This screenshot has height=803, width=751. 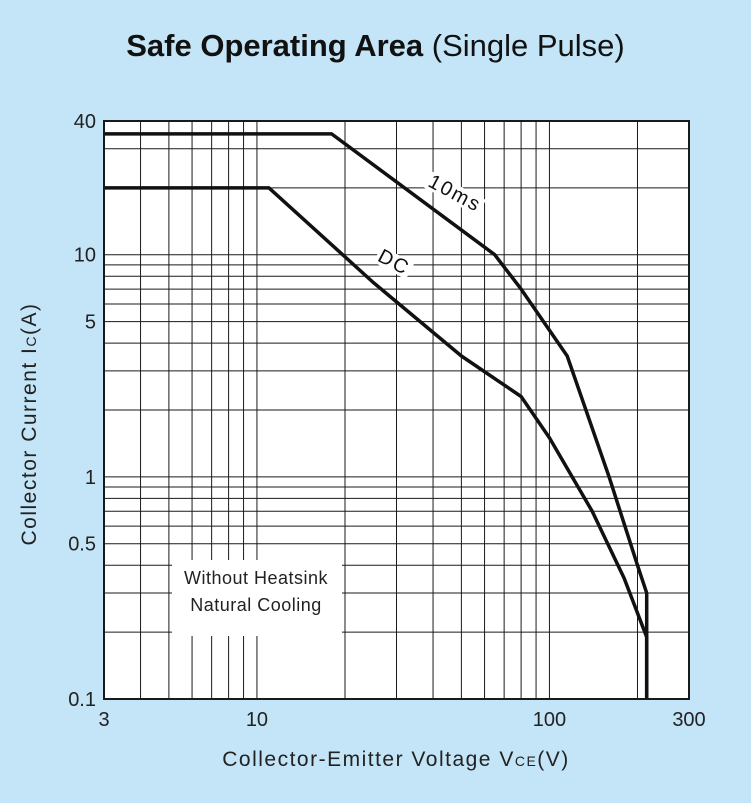 I want to click on y-tick-label: 5, so click(x=90, y=323).